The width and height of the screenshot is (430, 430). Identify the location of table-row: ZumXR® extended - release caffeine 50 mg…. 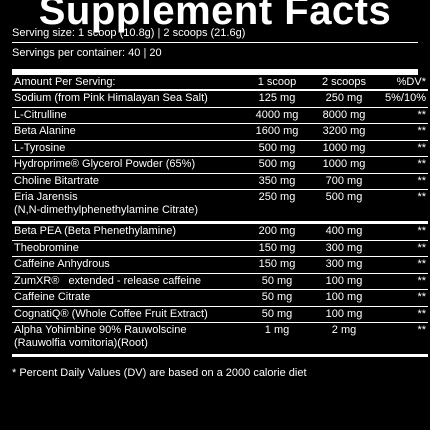
(220, 281).